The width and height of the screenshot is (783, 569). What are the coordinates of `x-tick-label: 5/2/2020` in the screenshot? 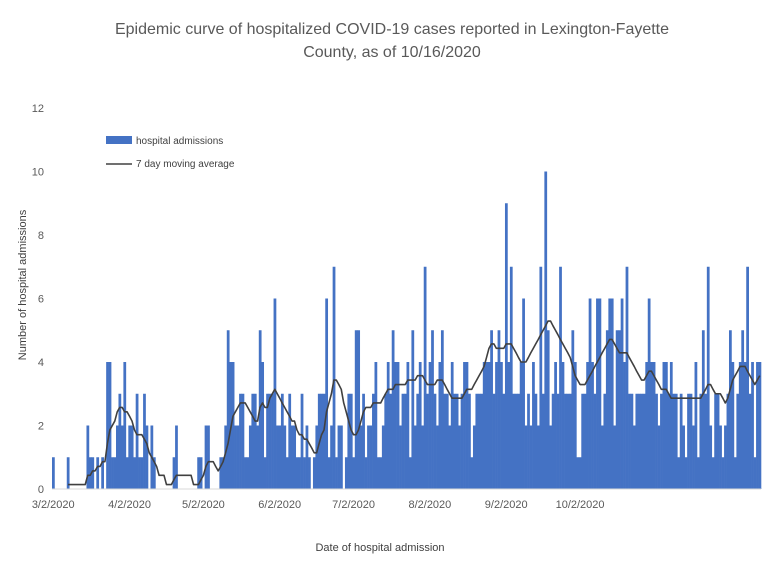 It's located at (203, 505).